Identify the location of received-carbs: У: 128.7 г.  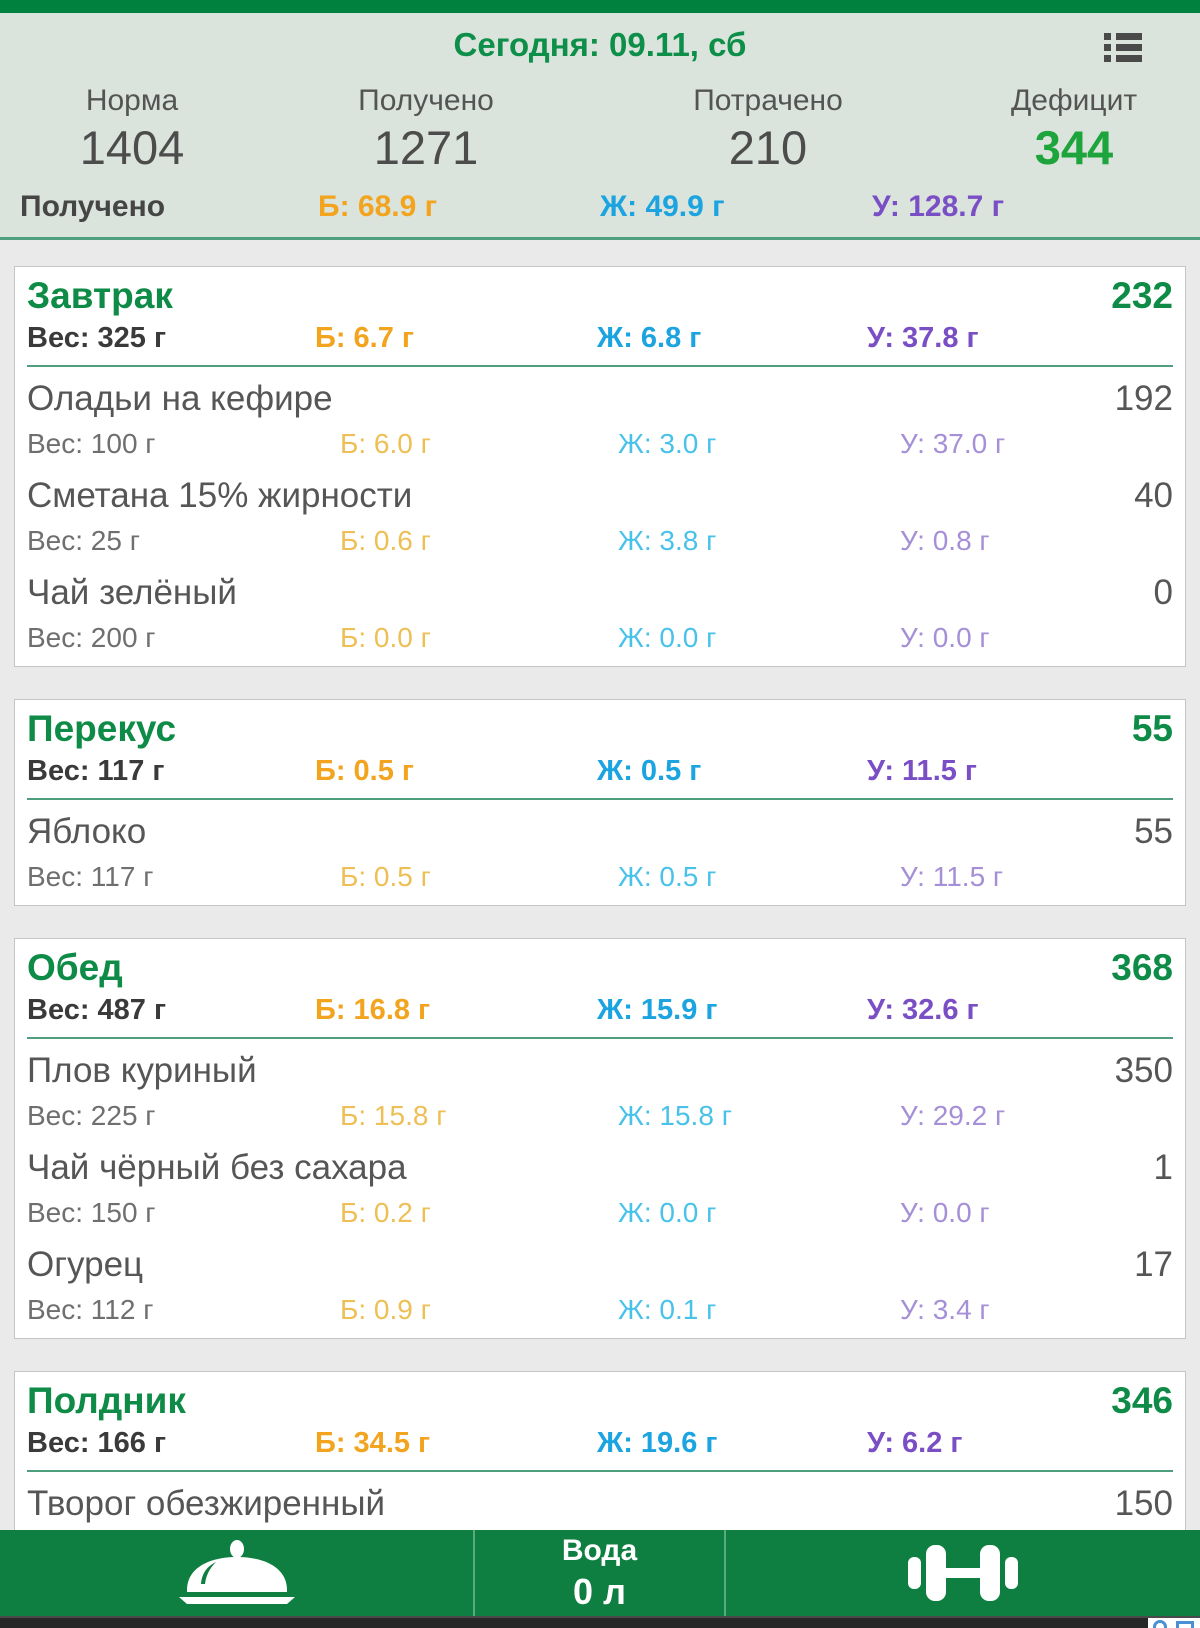
(938, 206).